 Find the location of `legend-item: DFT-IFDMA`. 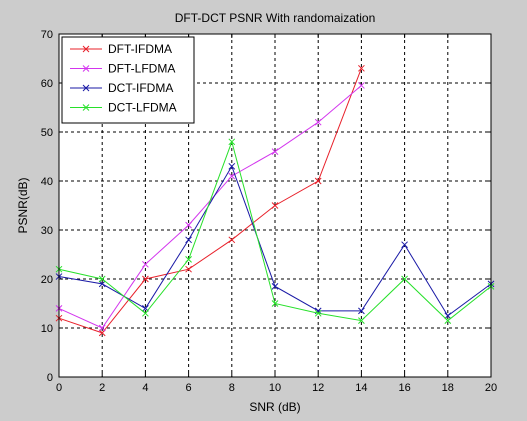

legend-item: DFT-IFDMA is located at coordinates (121, 49).